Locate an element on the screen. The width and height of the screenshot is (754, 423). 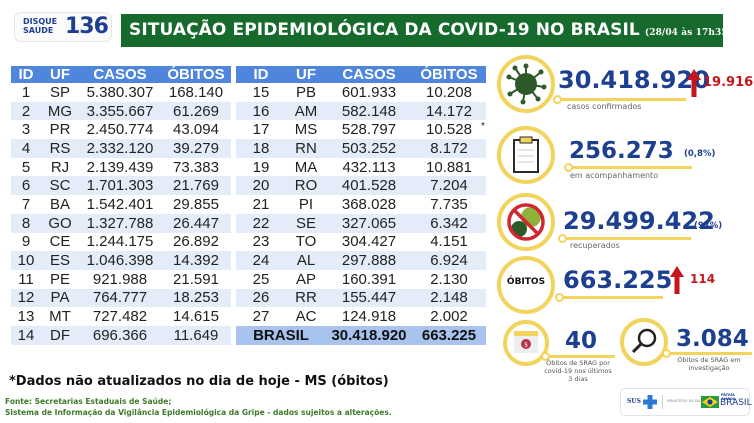
table-row: 1 SP 5.380.307 168.140 is located at coordinates (121, 92).